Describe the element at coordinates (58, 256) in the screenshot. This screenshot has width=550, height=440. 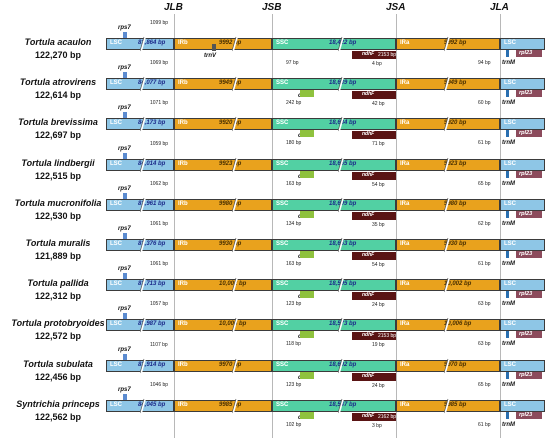
I see `genome-length: 121,889 bp` at that location.